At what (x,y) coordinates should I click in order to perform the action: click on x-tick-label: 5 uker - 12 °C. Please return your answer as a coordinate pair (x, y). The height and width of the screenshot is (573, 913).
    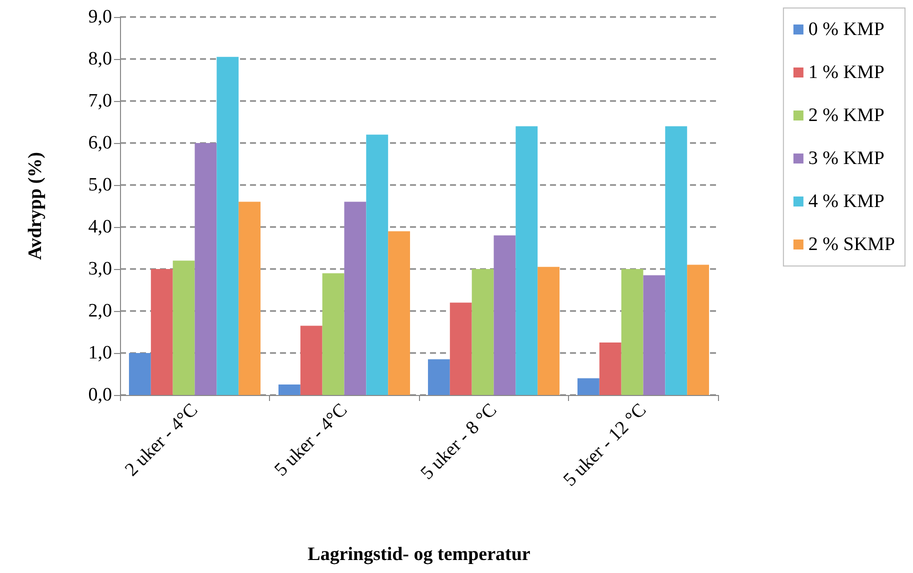
    Looking at the image, I should click on (605, 445).